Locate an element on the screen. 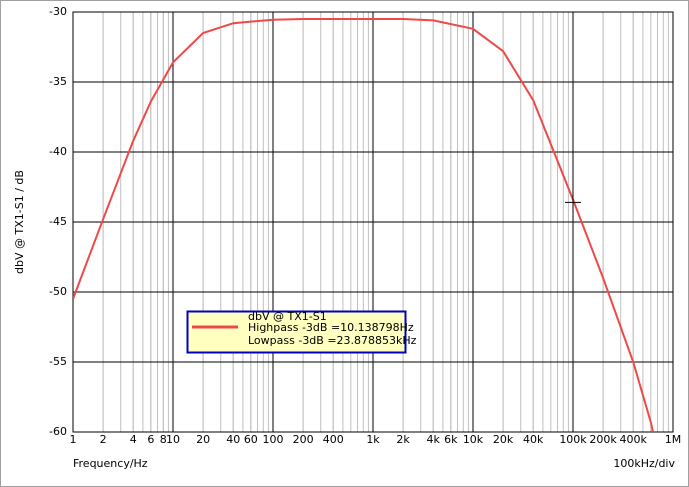  y-tick-label: -55 is located at coordinates (58, 361).